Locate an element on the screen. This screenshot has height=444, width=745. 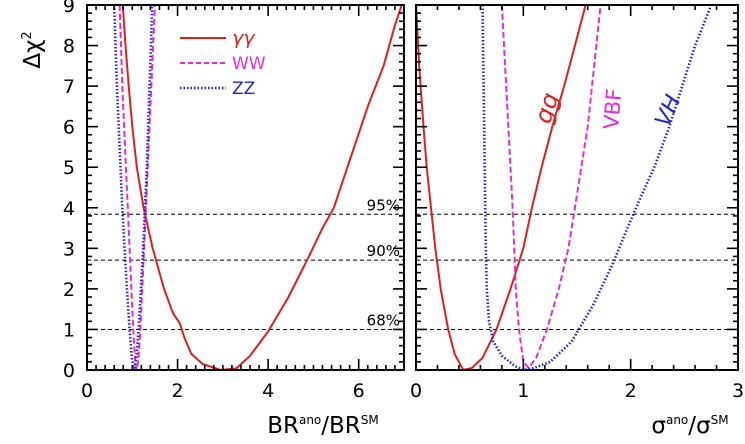
ytick-label: 0 is located at coordinates (69, 371).